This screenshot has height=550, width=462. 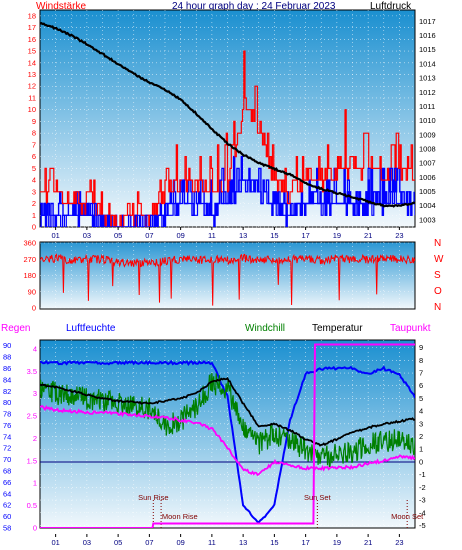 I want to click on rain-tick-label: 4, so click(x=35, y=348).